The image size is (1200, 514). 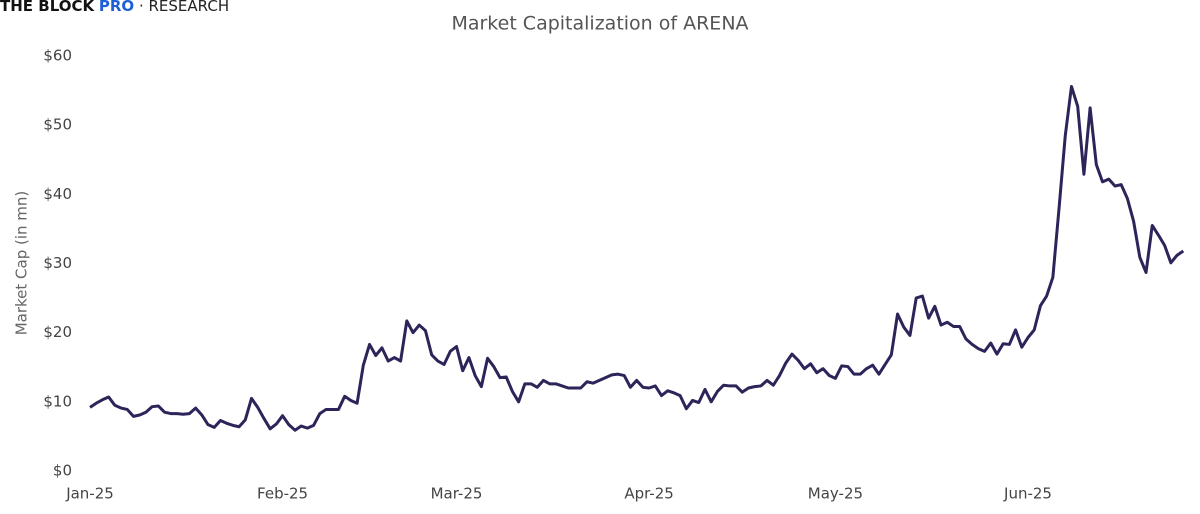 I want to click on x-tick-label: Jun-25, so click(x=1027, y=494).